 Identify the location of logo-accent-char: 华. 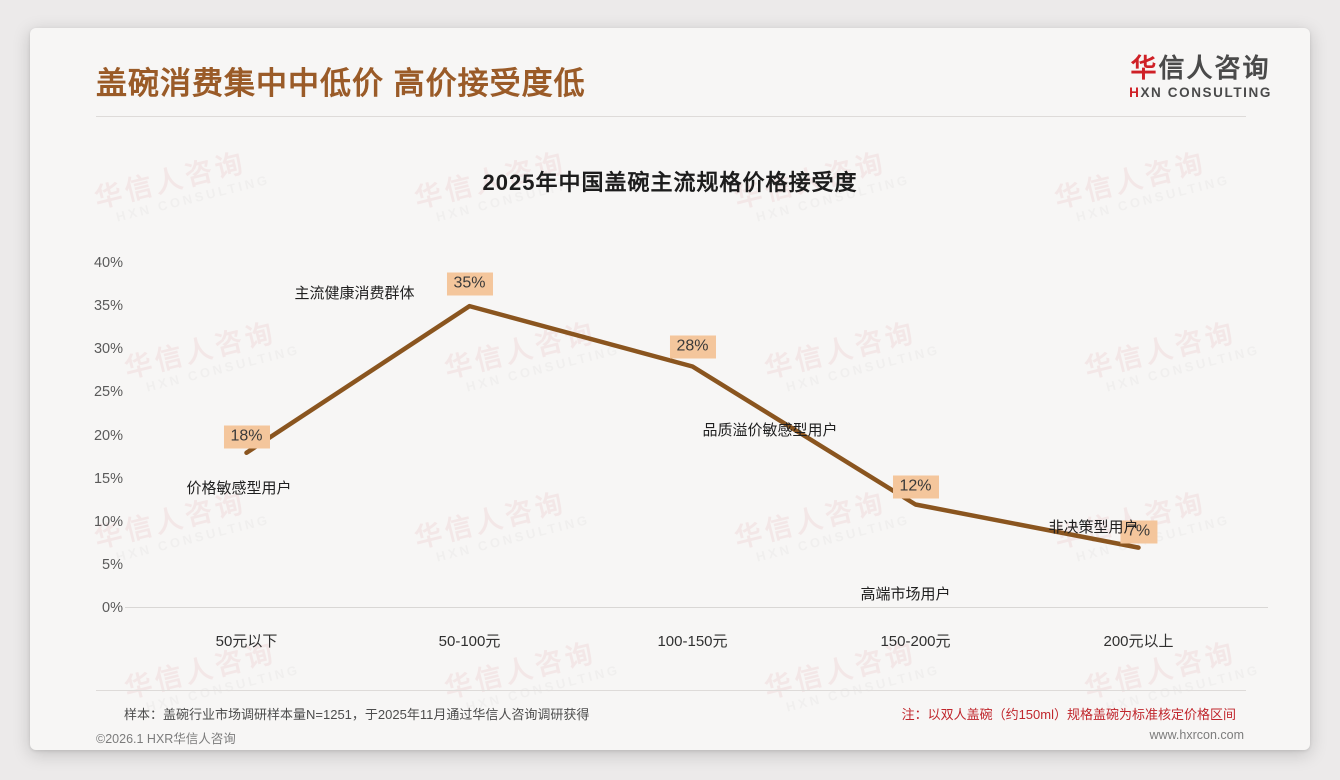
(1144, 68).